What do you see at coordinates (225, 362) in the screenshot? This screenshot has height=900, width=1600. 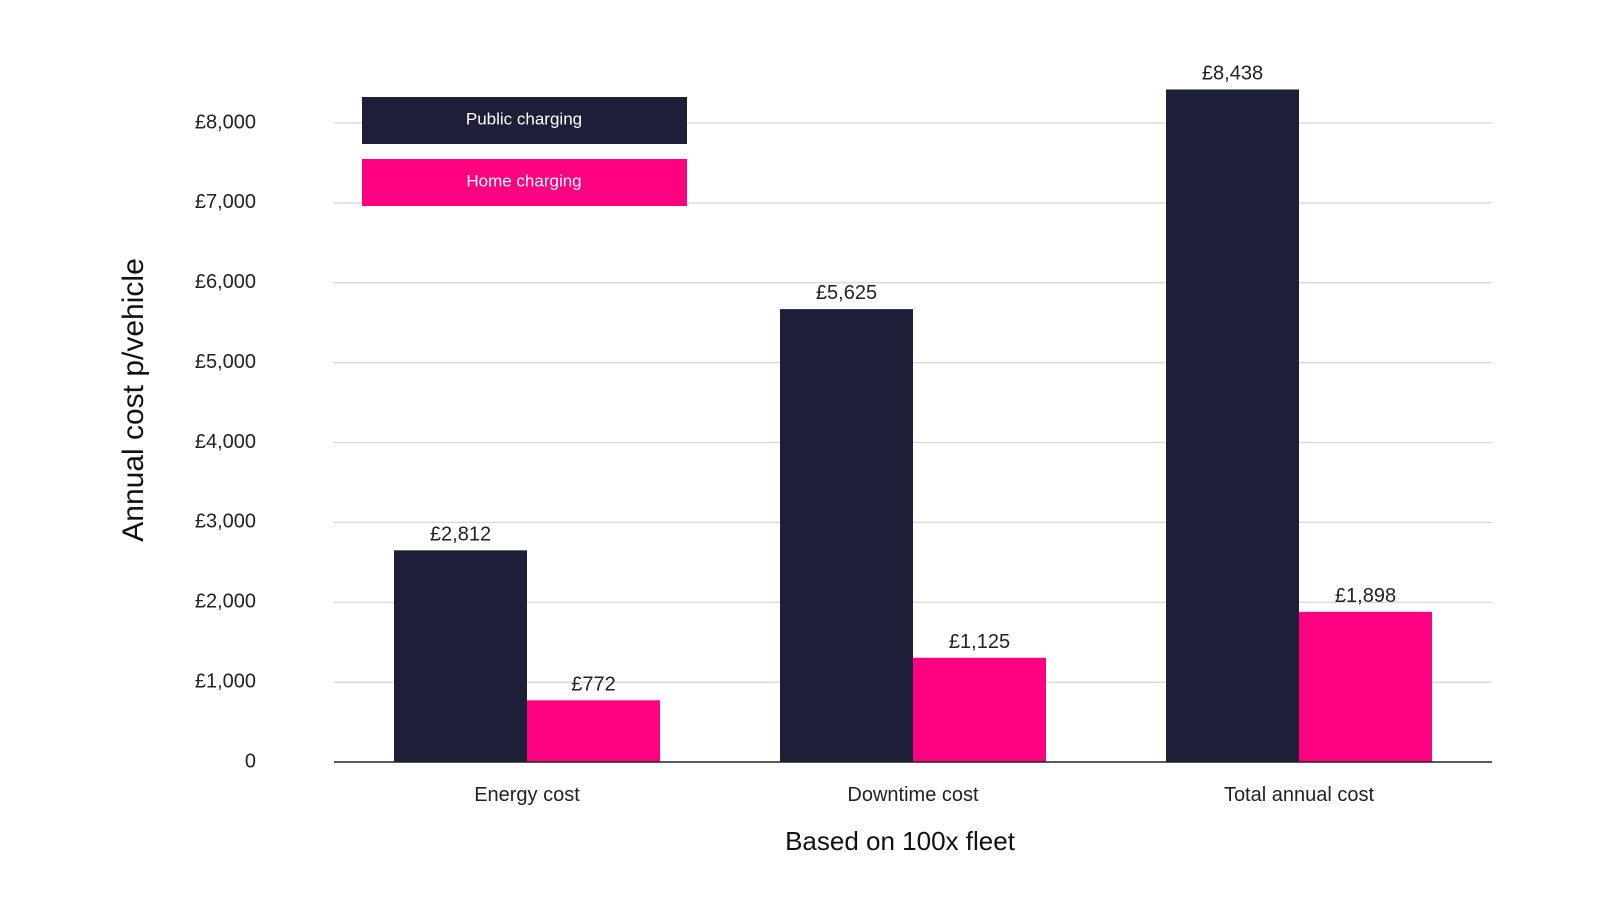 I see `y-tick-label: £5,000` at bounding box center [225, 362].